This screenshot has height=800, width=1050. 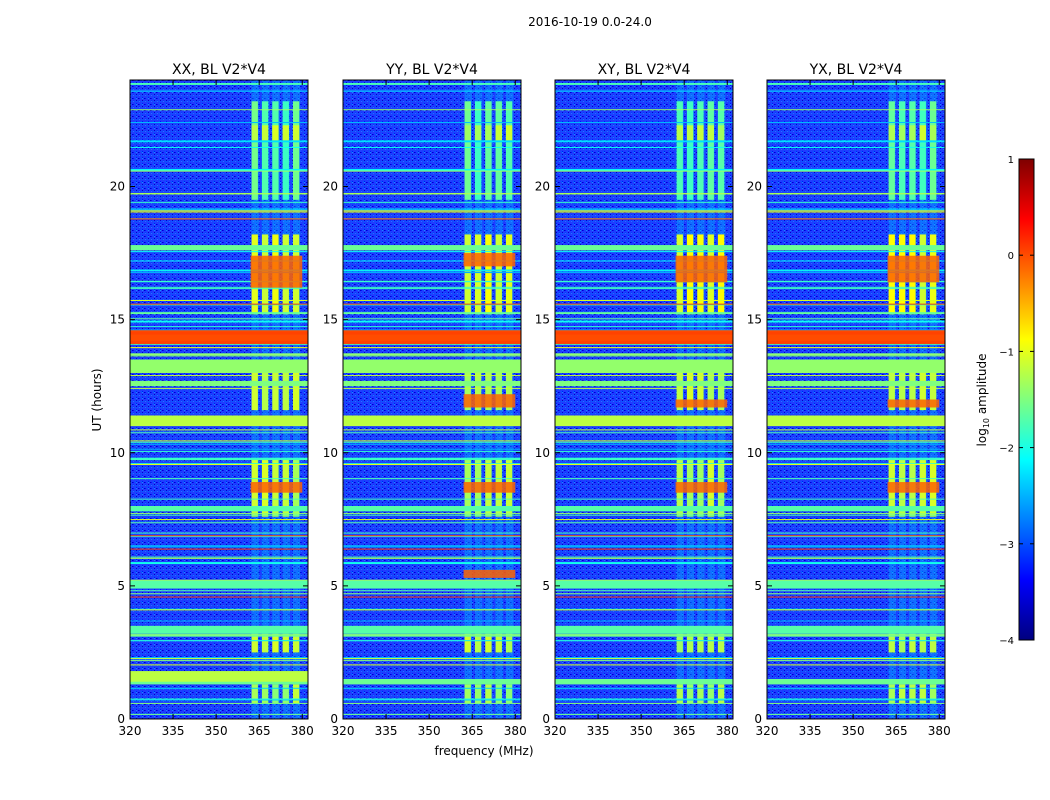 What do you see at coordinates (555, 731) in the screenshot?
I see `x-tick-label: 320` at bounding box center [555, 731].